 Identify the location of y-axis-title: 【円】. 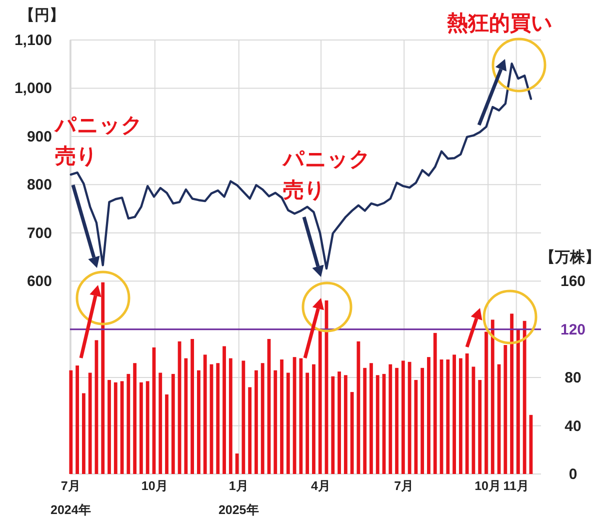
(42, 15).